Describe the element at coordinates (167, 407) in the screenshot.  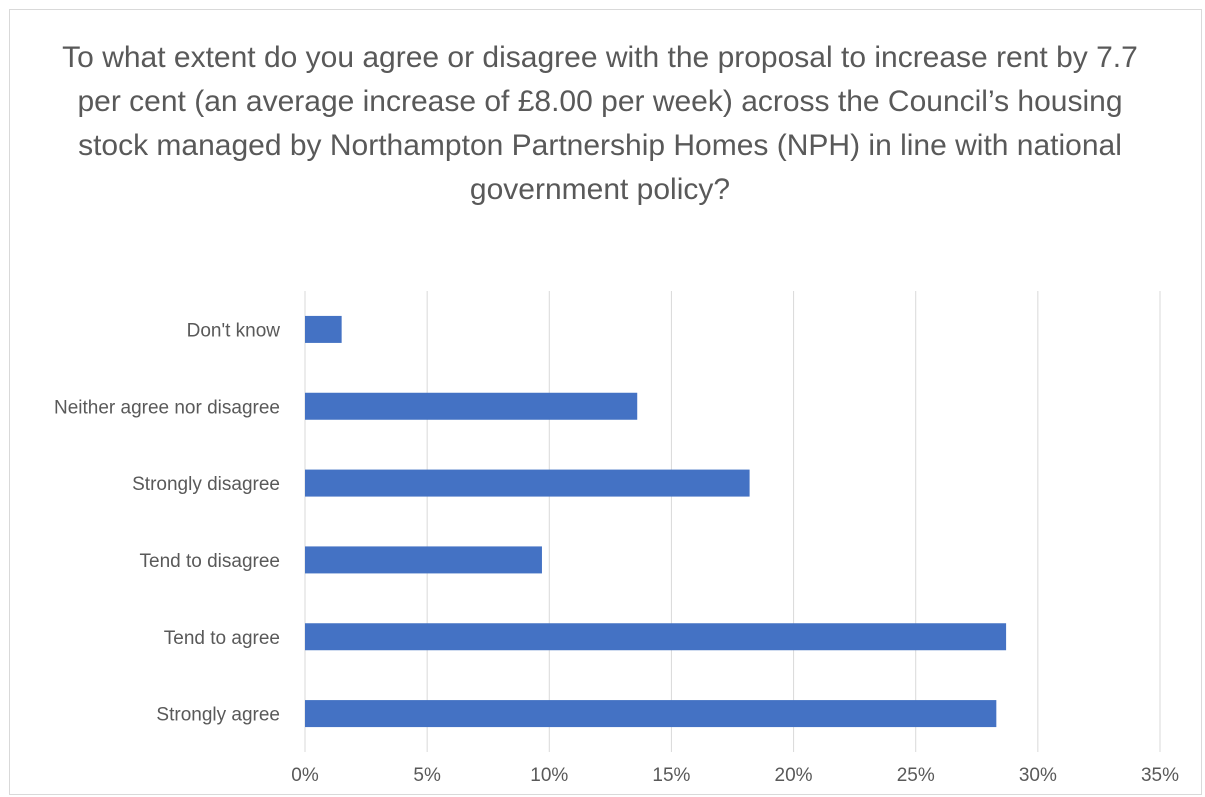
I see `category-label: Neither agree nor disagree` at that location.